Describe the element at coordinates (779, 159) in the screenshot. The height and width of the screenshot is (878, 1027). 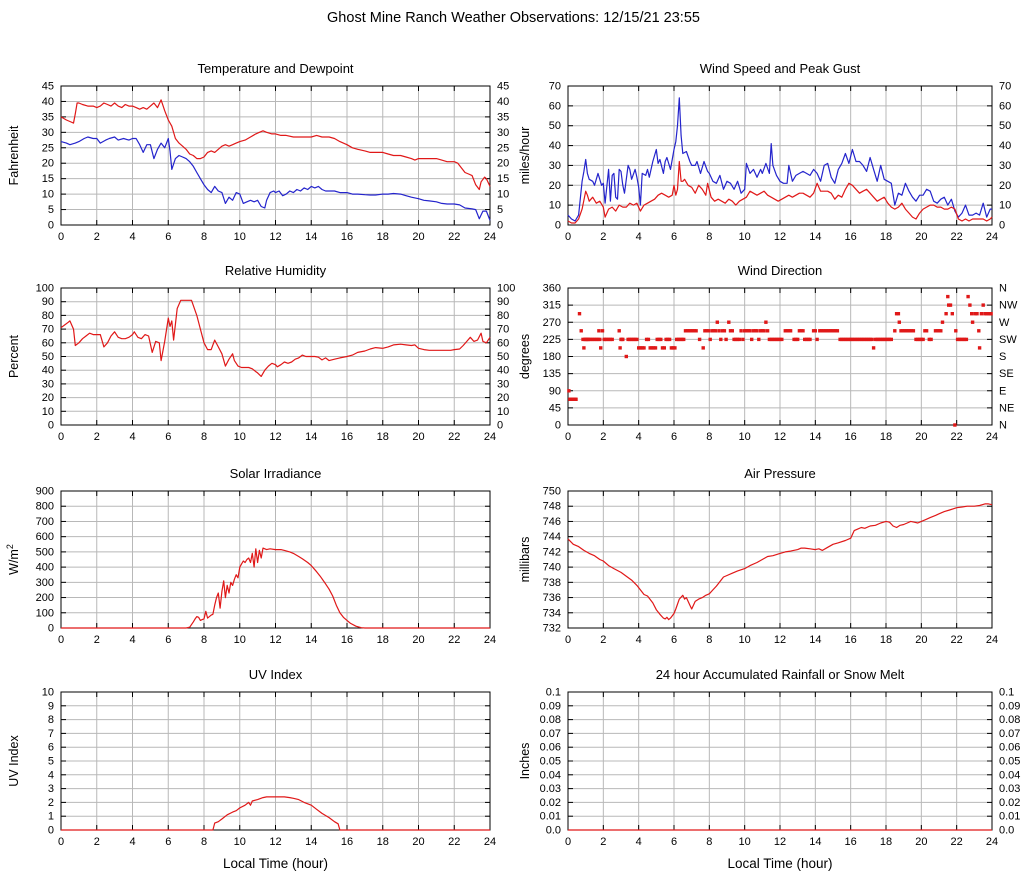
I see `peak-gust-line` at that location.